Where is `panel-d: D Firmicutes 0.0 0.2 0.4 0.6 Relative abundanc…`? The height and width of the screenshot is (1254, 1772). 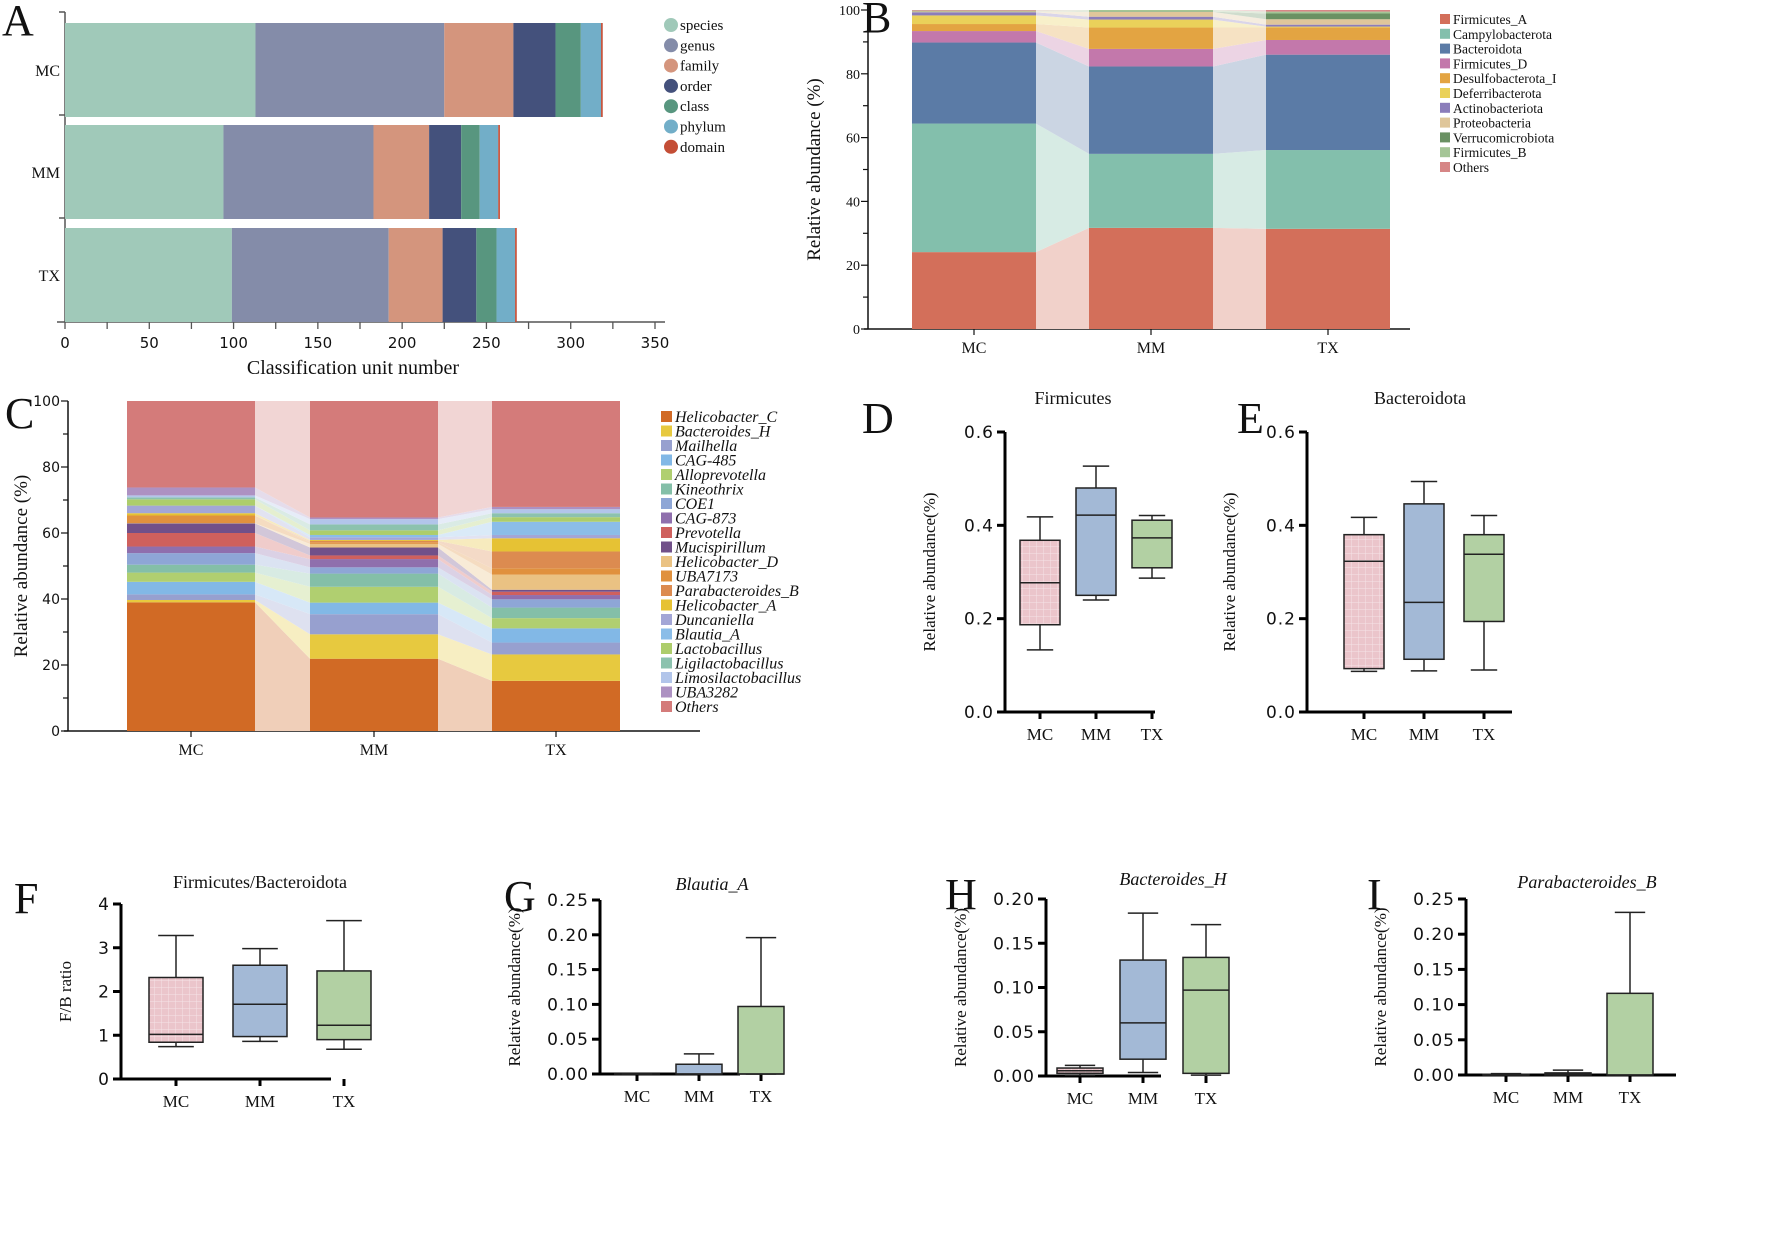 panel-d: D Firmicutes 0.0 0.2 0.4 0.6 Relative abundanc… is located at coordinates (1017, 566).